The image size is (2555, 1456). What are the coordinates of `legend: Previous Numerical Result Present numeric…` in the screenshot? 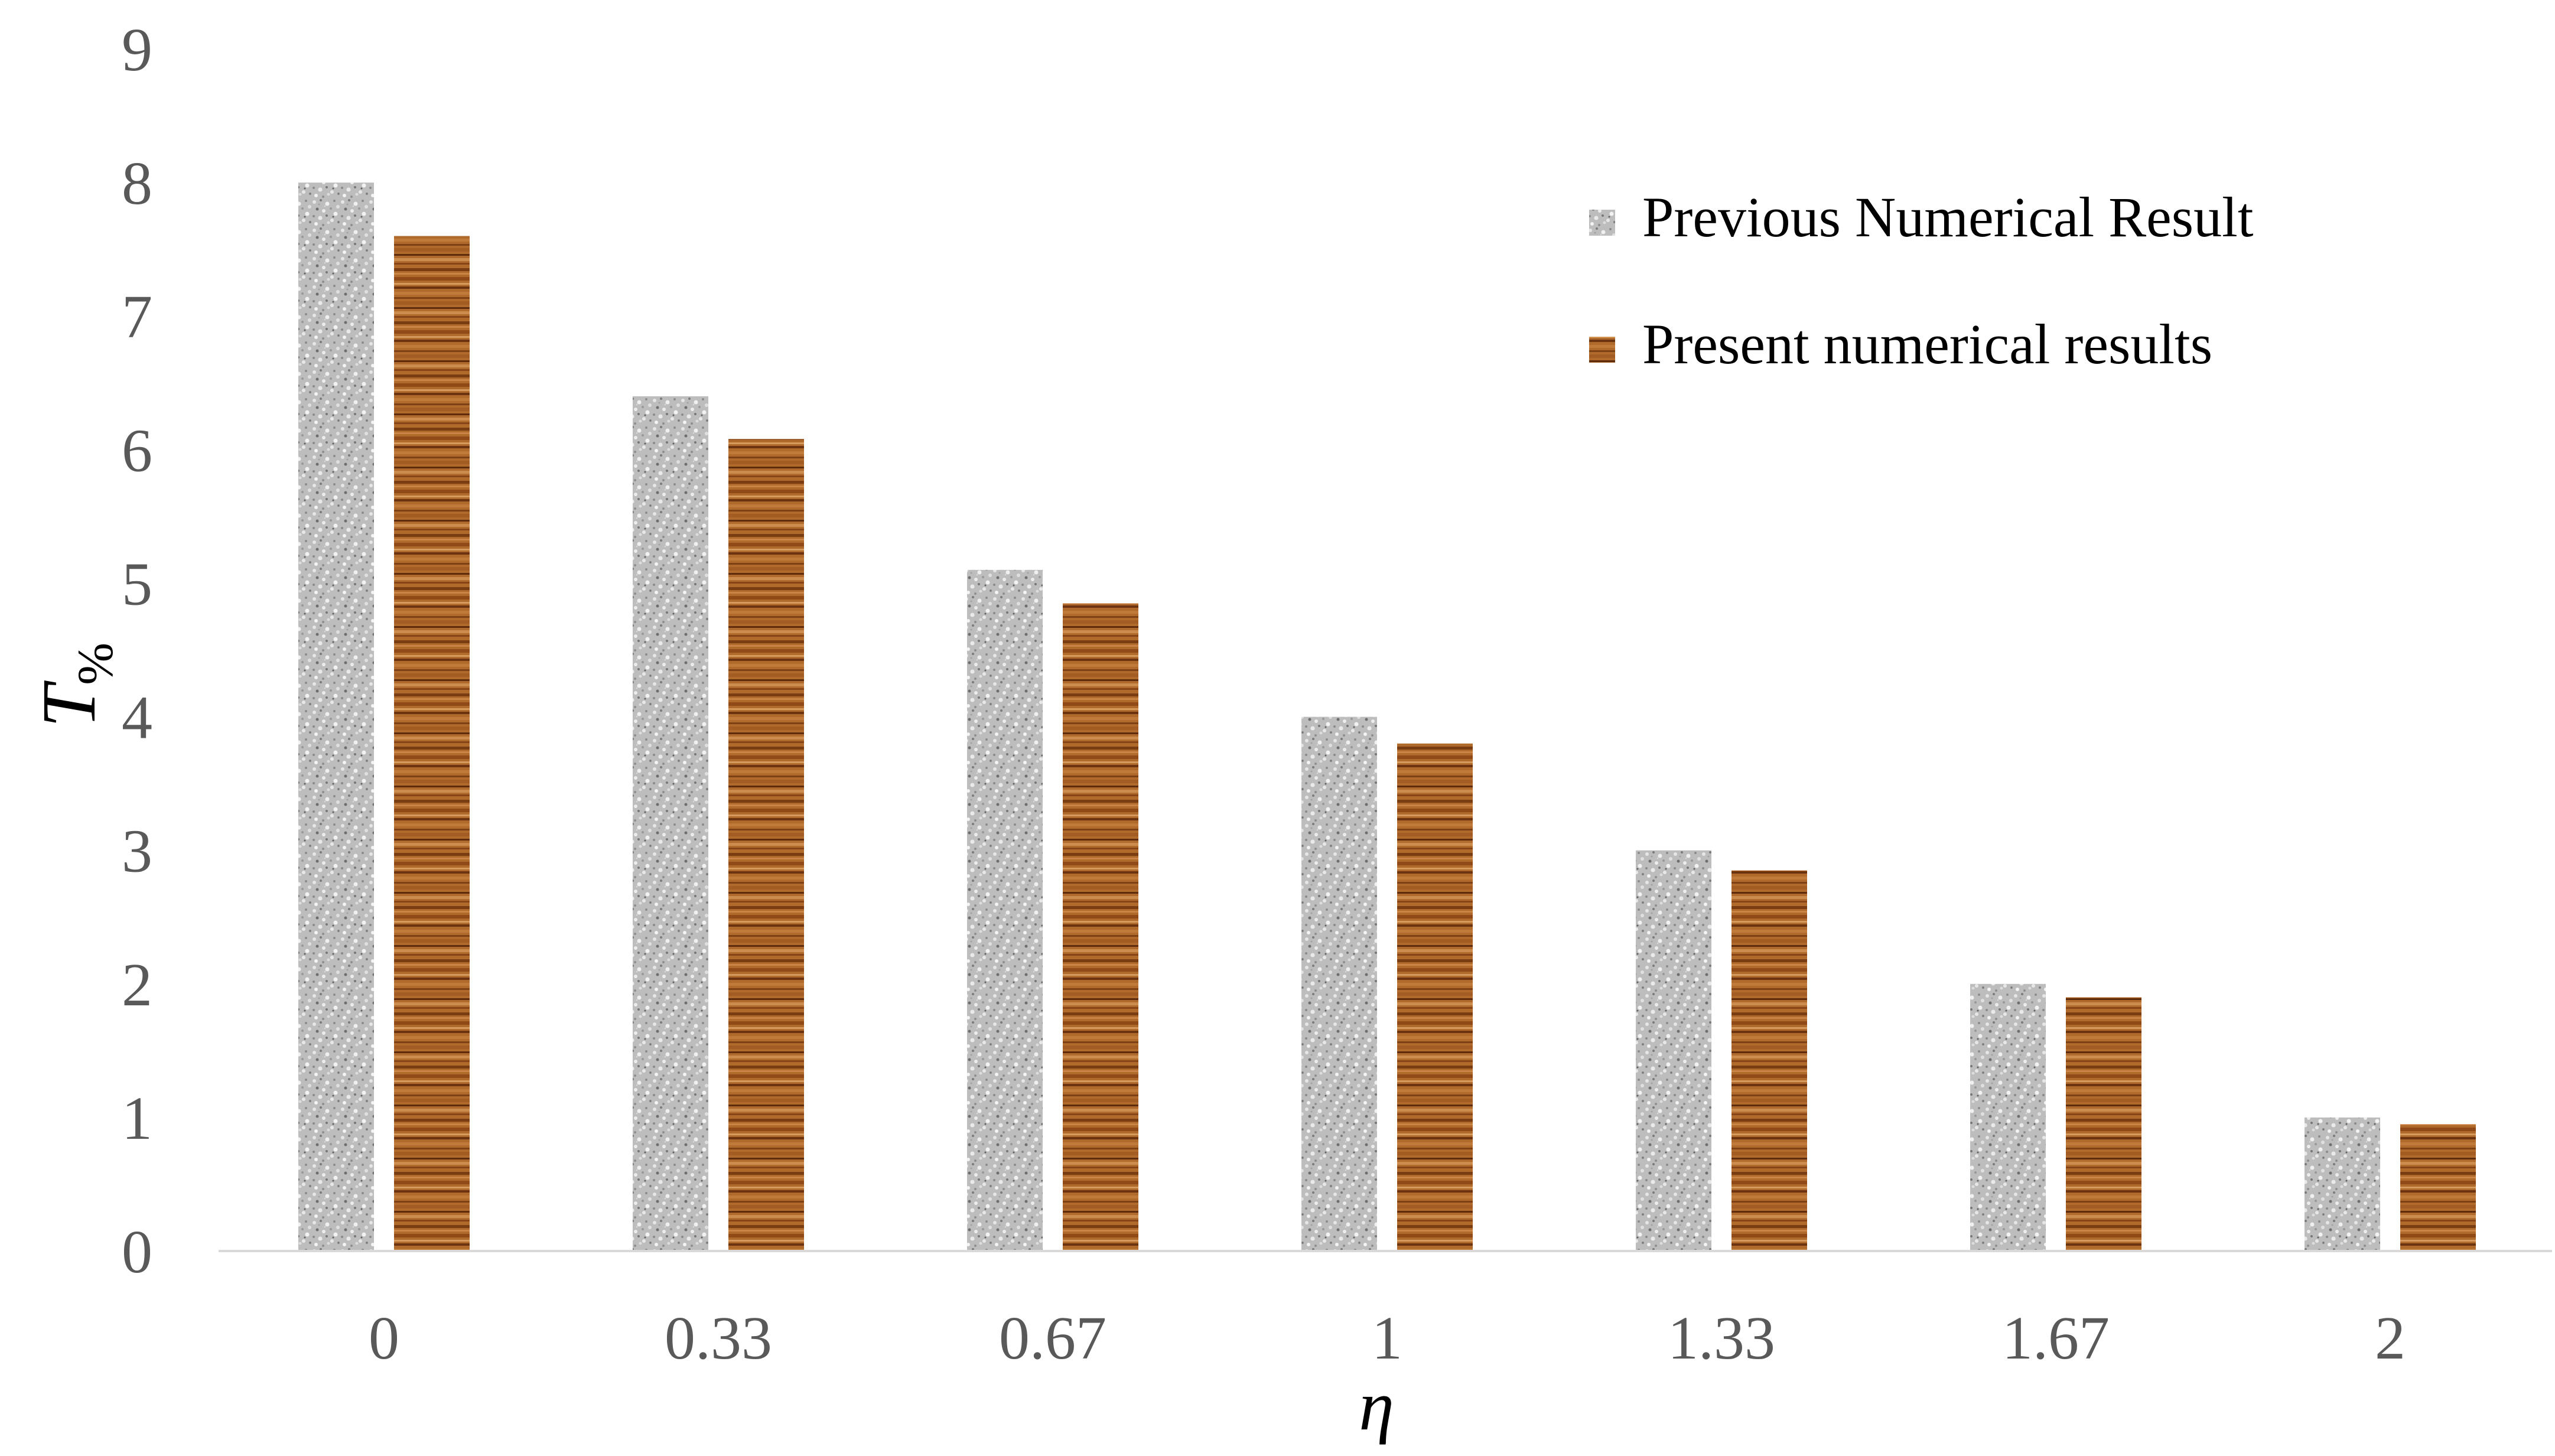 It's located at (1921, 280).